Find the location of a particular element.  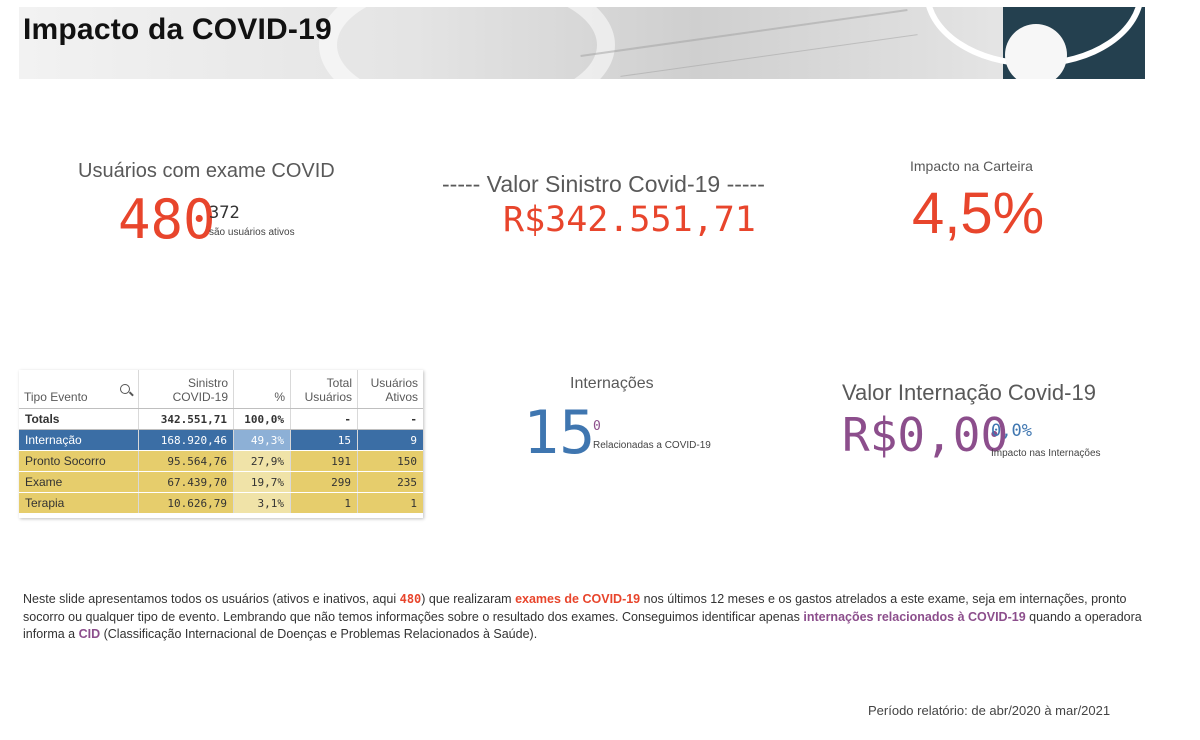

column-header-percent: % is located at coordinates (262, 389).